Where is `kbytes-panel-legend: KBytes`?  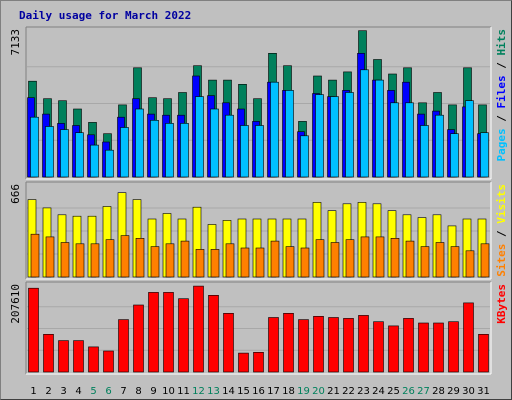 kbytes-panel-legend: KBytes is located at coordinates (501, 304).